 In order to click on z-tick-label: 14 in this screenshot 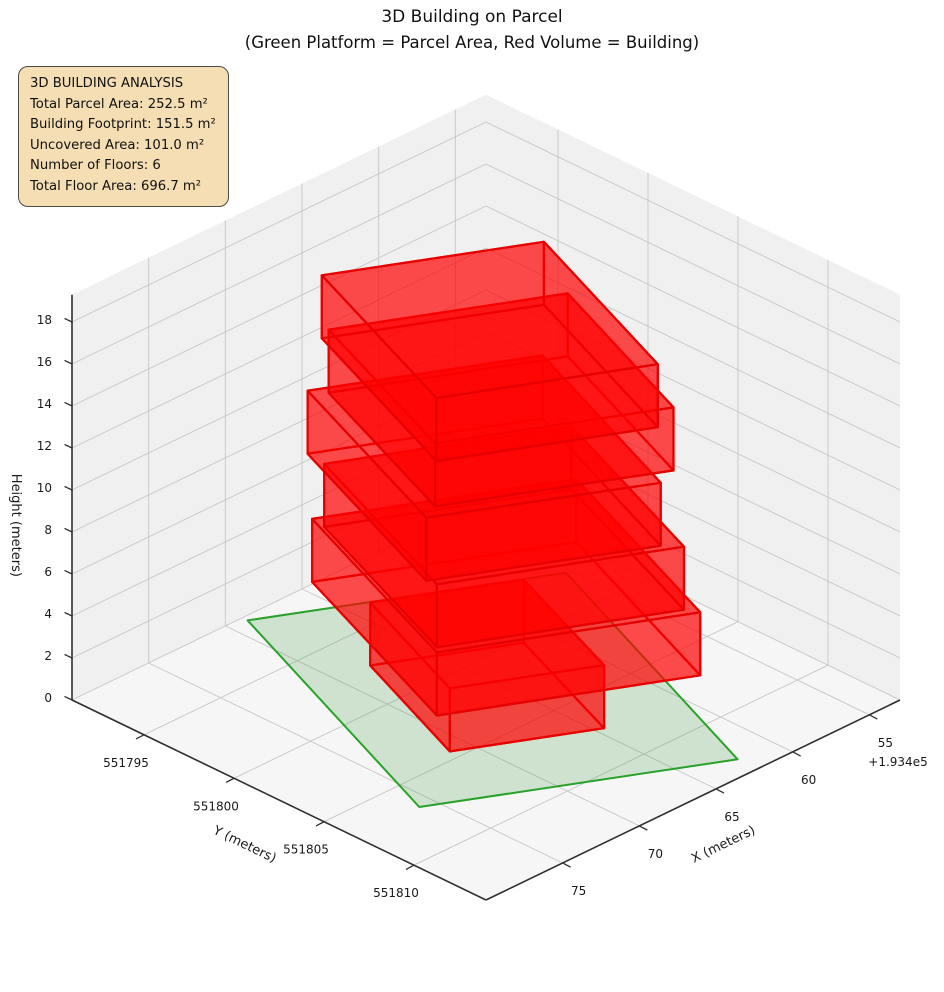, I will do `click(44, 404)`.